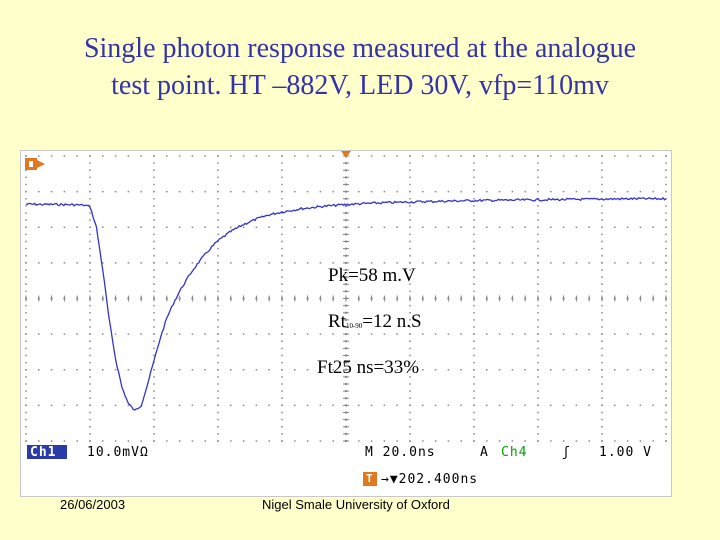 This screenshot has height=540, width=720. What do you see at coordinates (356, 504) in the screenshot?
I see `footer-author: Nigel Smale University of Oxford` at bounding box center [356, 504].